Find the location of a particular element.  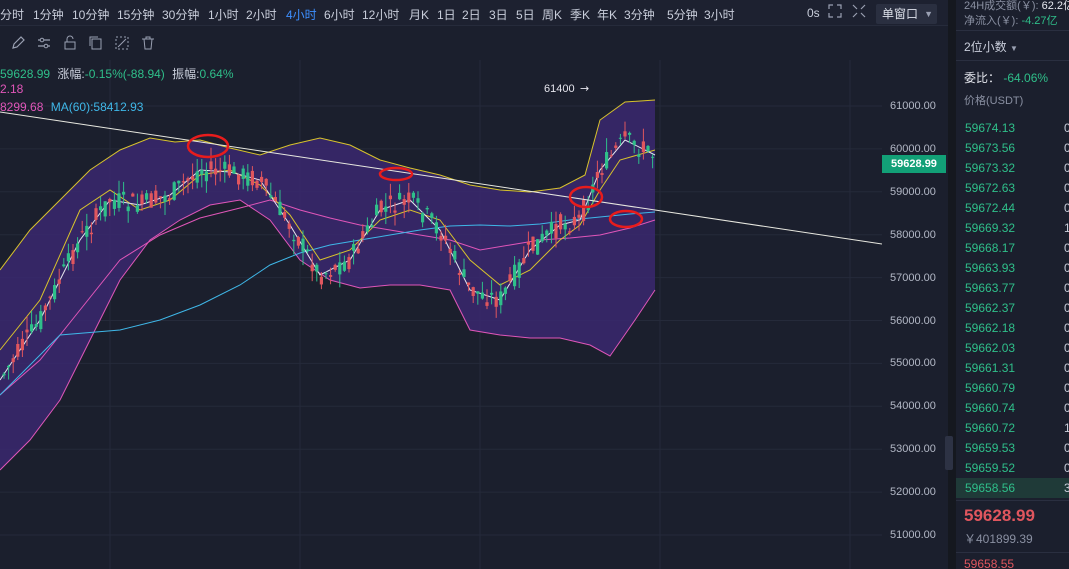

orderbook-price: 59668.17 is located at coordinates (990, 248).